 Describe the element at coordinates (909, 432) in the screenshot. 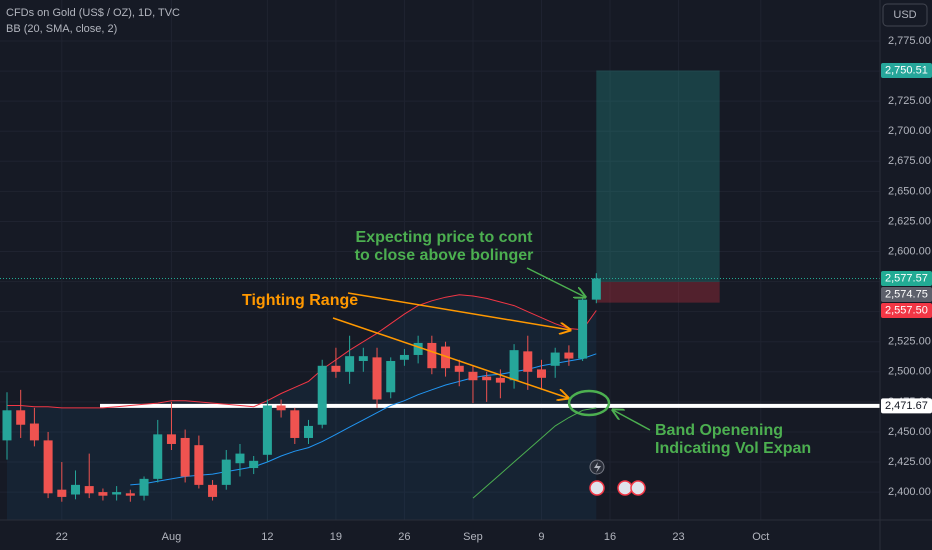

I see `y-tick-label: 2,450.00` at that location.